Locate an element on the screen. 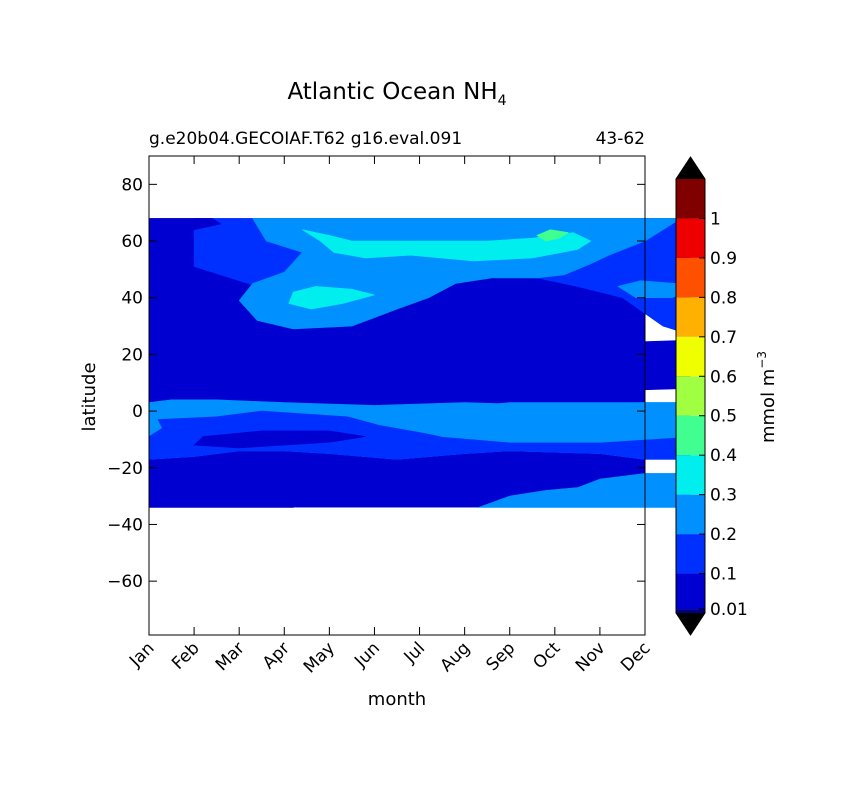 The height and width of the screenshot is (788, 859). chart-title: Atlantic Ocean NH4 is located at coordinates (396, 94).